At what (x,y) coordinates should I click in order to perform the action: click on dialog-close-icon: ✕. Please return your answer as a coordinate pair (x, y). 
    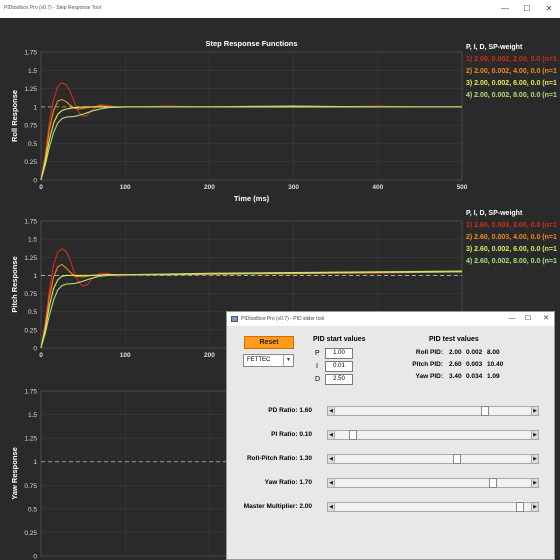
    Looking at the image, I should click on (546, 318).